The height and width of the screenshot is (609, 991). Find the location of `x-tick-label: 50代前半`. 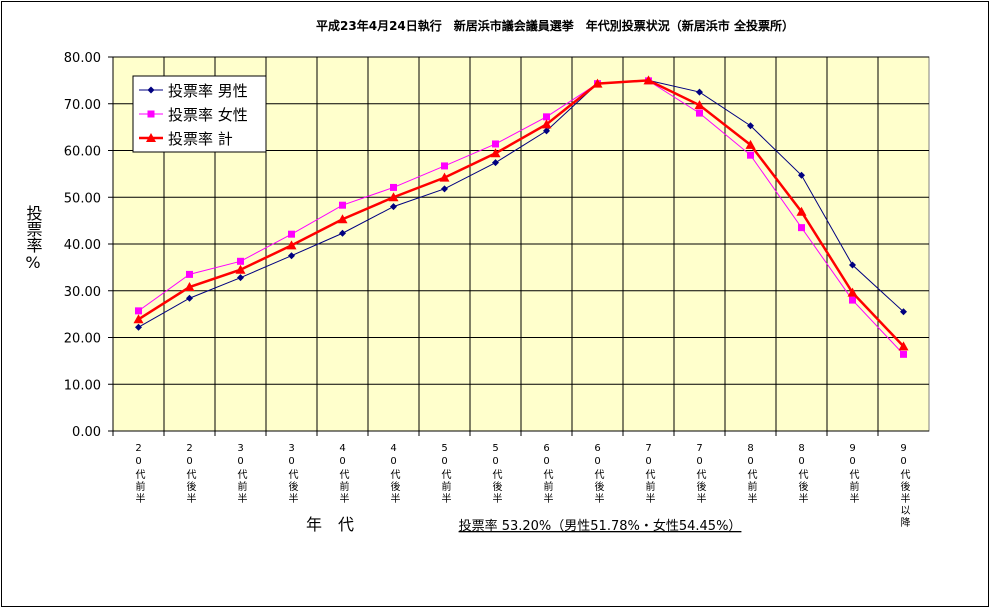

x-tick-label: 50代前半 is located at coordinates (445, 474).